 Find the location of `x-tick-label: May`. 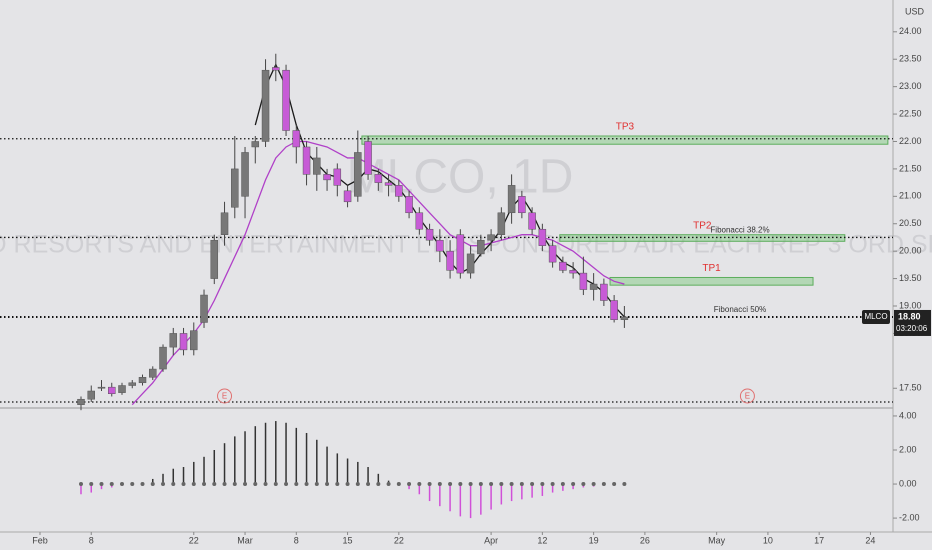

x-tick-label: May is located at coordinates (717, 540).